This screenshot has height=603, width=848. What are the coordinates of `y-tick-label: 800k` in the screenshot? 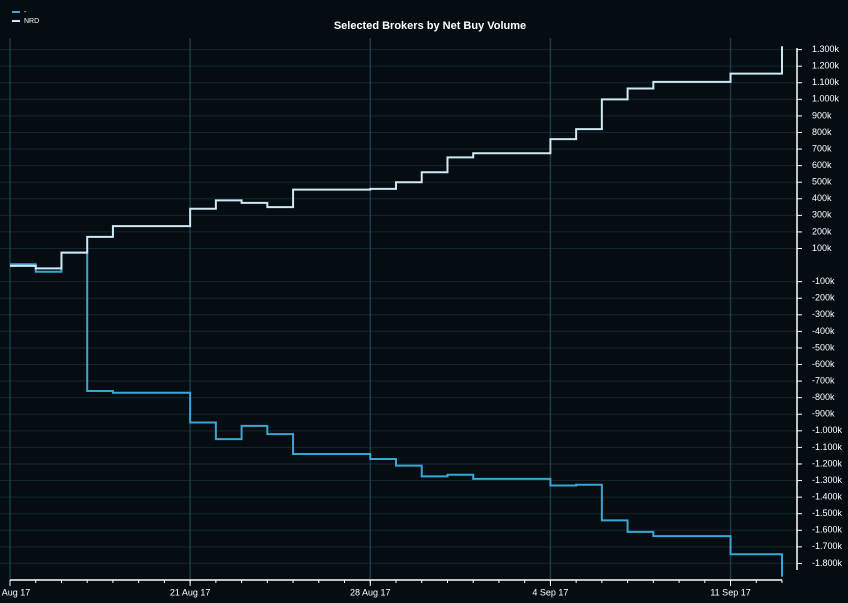 It's located at (822, 132).